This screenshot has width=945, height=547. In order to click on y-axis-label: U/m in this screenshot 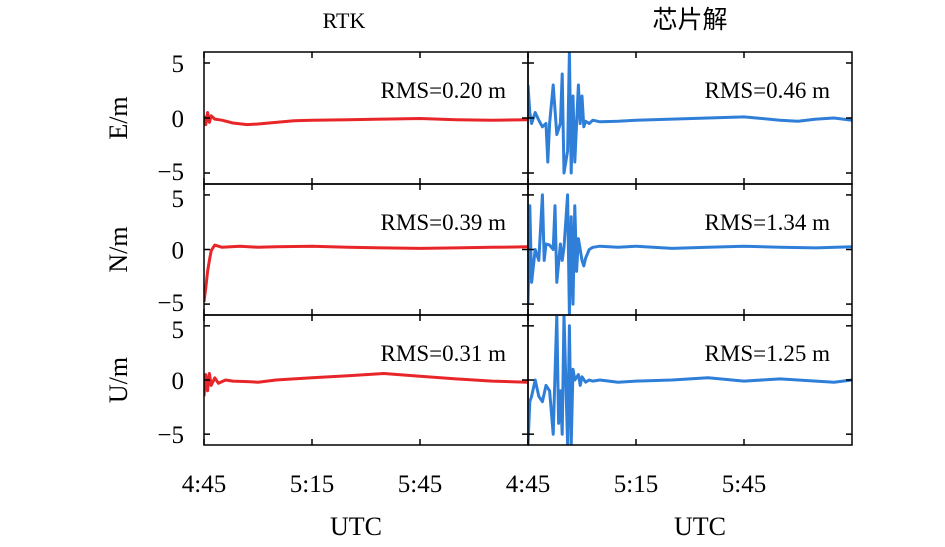, I will do `click(118, 380)`.